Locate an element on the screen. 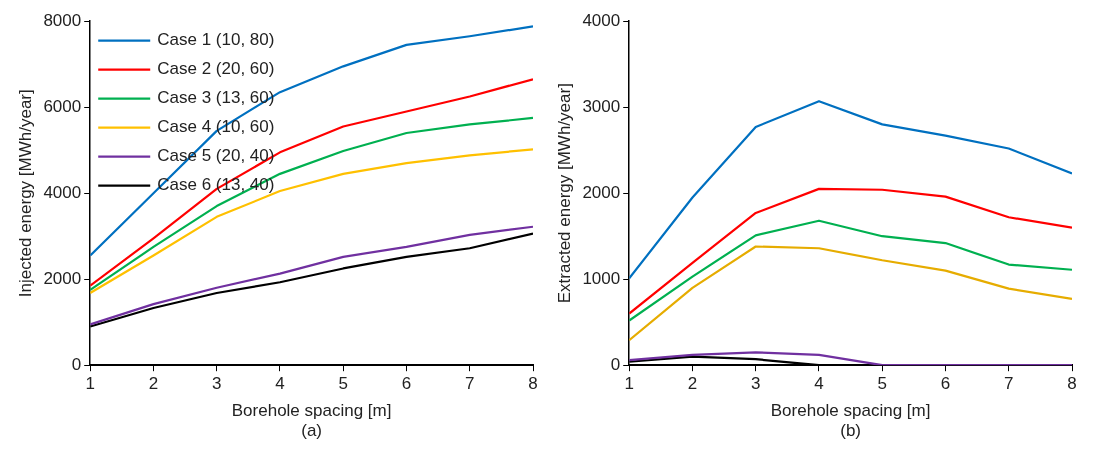 This screenshot has width=1094, height=450. y-tick-label: 3000 is located at coordinates (601, 106).